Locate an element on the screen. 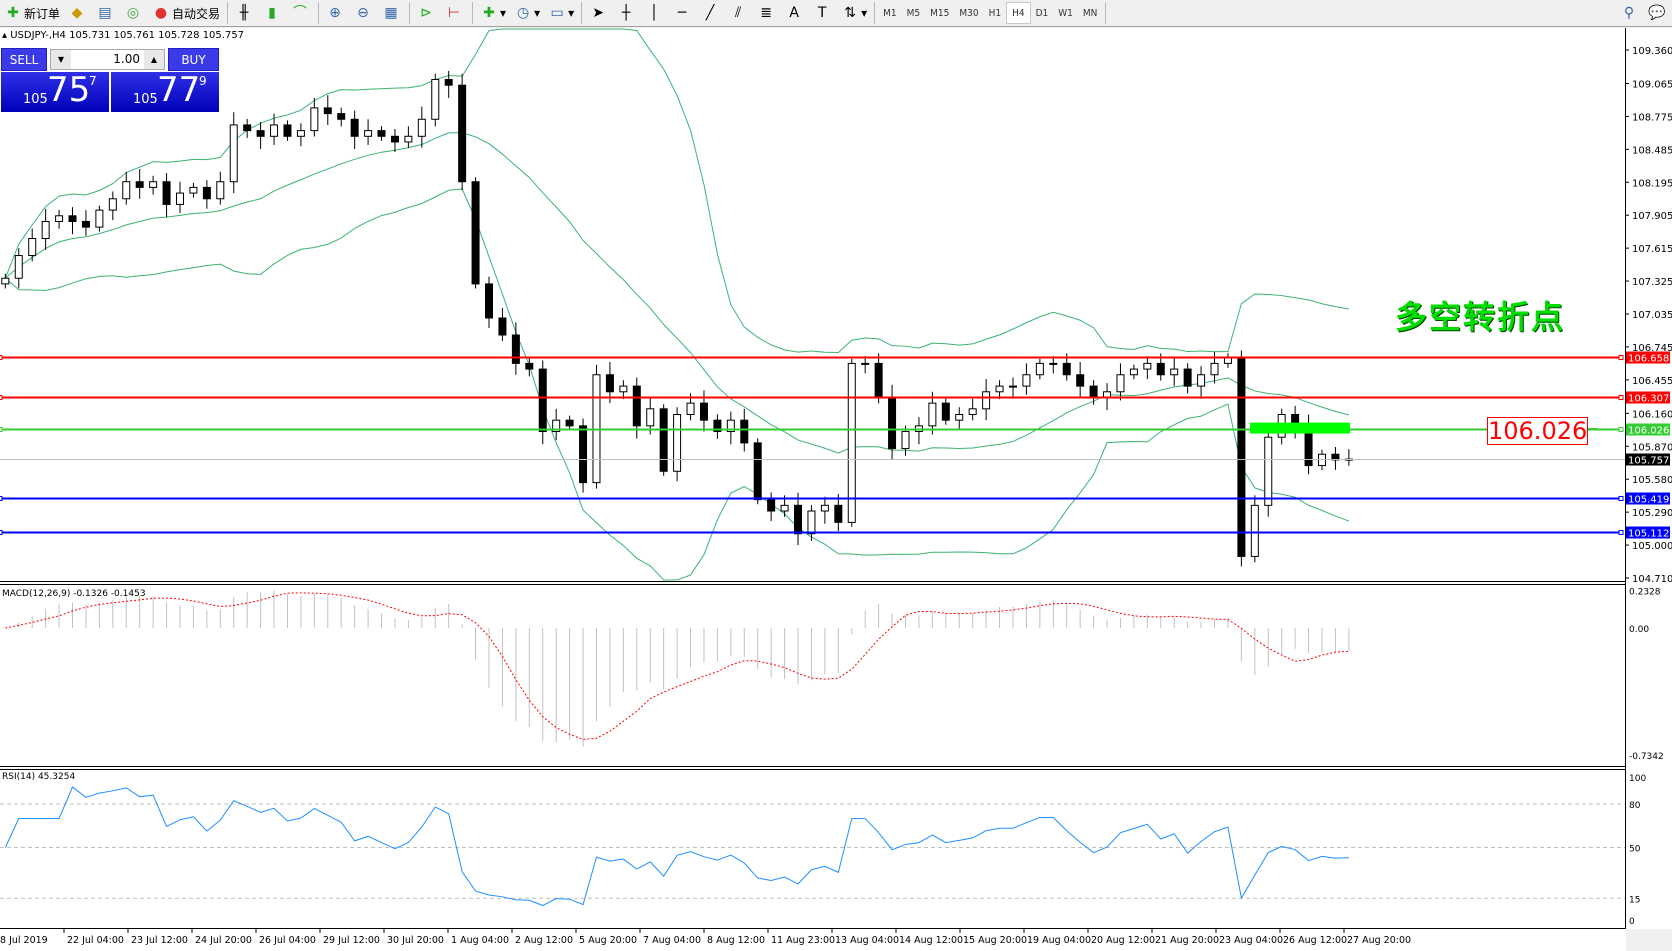  vertical-line-button: │ is located at coordinates (655, 13).